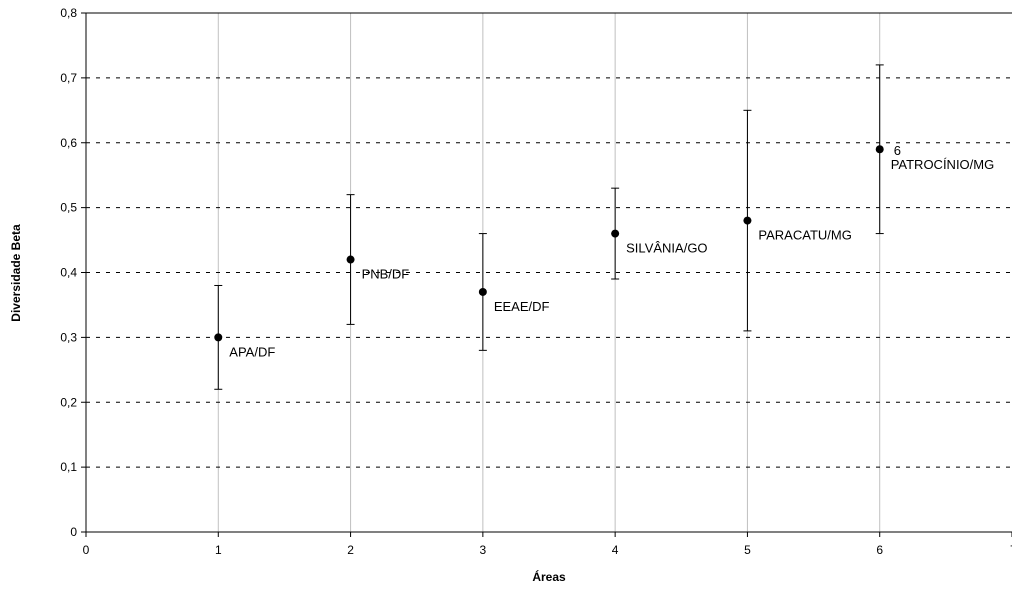 This screenshot has width=1012, height=591. Describe the element at coordinates (68, 78) in the screenshot. I see `y-tick-label: 0,7` at that location.